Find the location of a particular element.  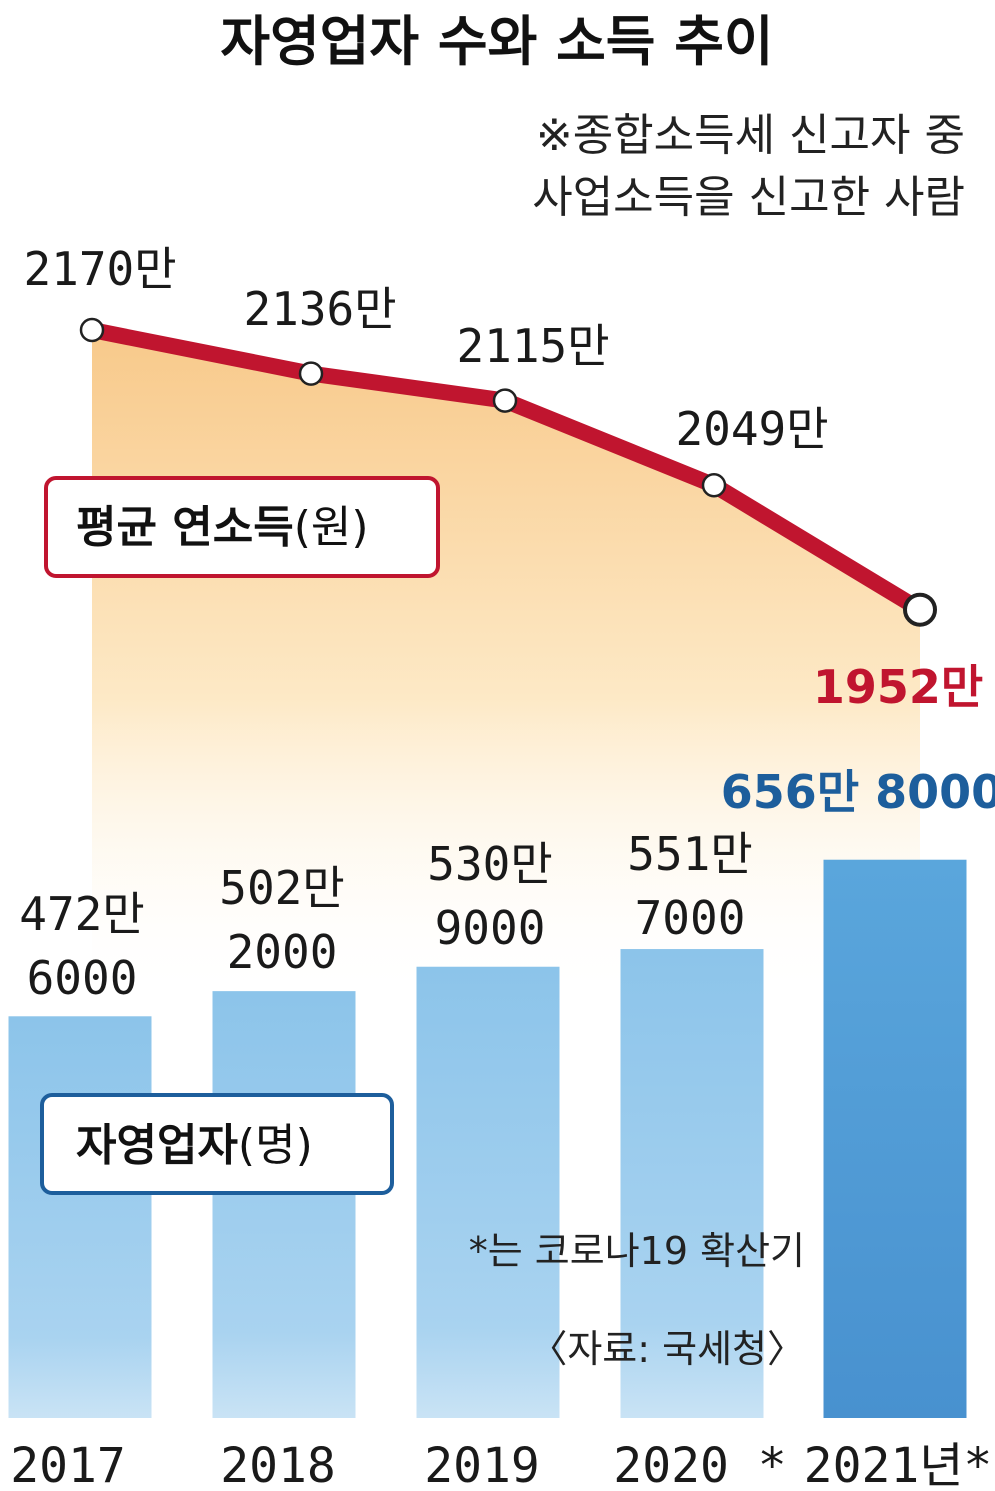

income-point-2017 is located at coordinates (92, 330).